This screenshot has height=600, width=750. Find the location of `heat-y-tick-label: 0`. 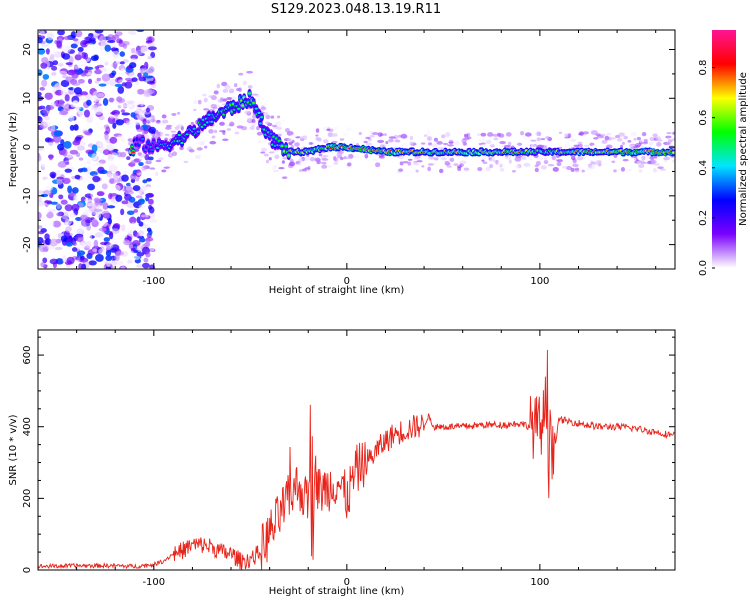

heat-y-tick-label: 0 is located at coordinates (27, 147).